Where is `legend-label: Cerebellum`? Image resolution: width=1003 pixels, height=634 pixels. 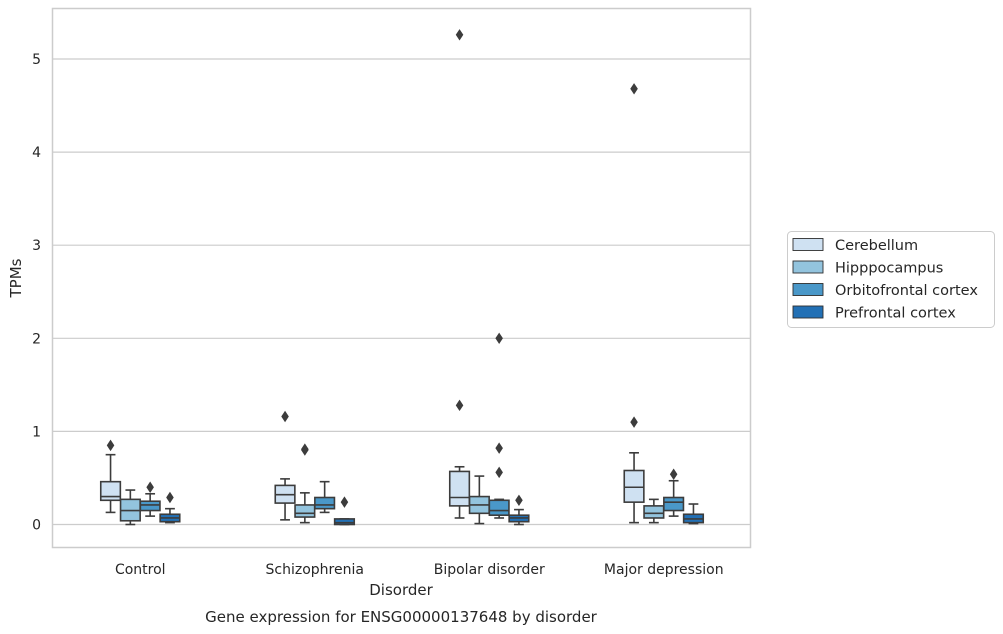
legend-label: Cerebellum is located at coordinates (876, 246).